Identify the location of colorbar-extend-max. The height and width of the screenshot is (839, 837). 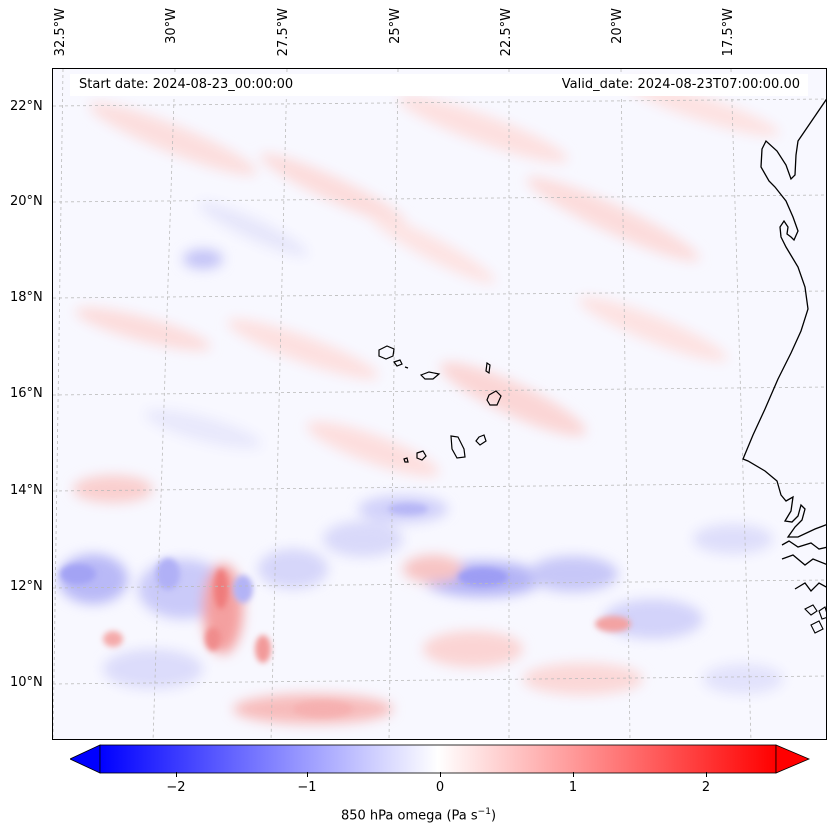
(793, 759).